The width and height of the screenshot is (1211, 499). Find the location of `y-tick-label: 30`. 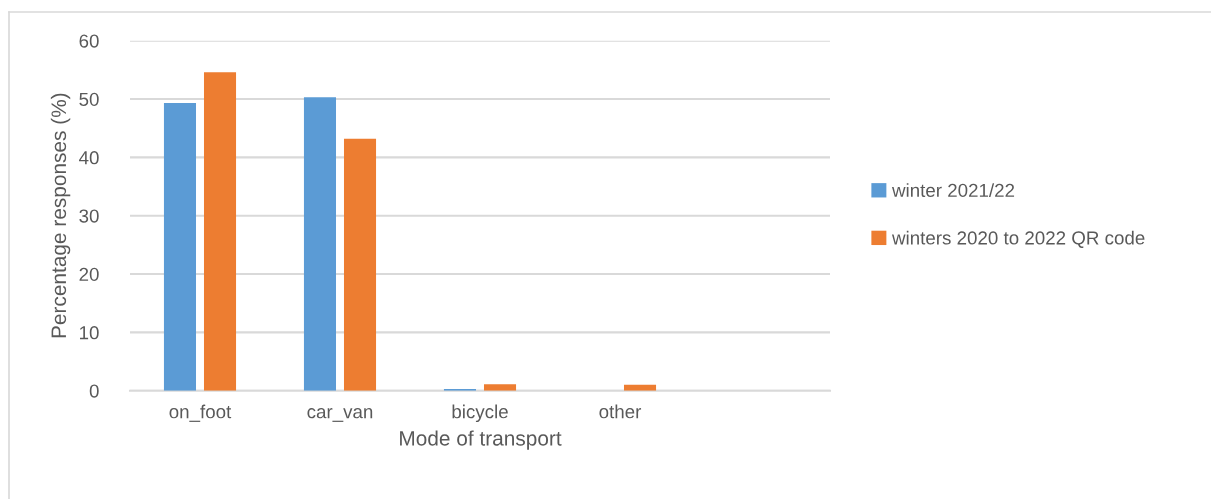

y-tick-label: 30 is located at coordinates (89, 216).